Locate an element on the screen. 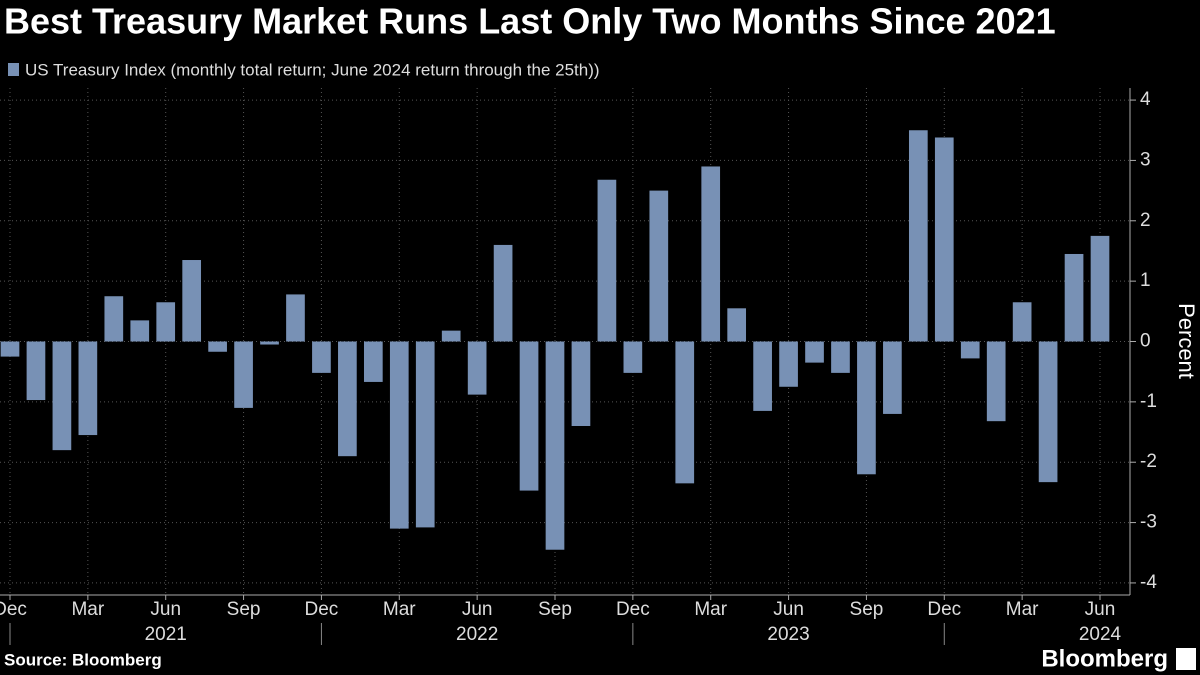  source: Source: Bloomberg is located at coordinates (83, 659).